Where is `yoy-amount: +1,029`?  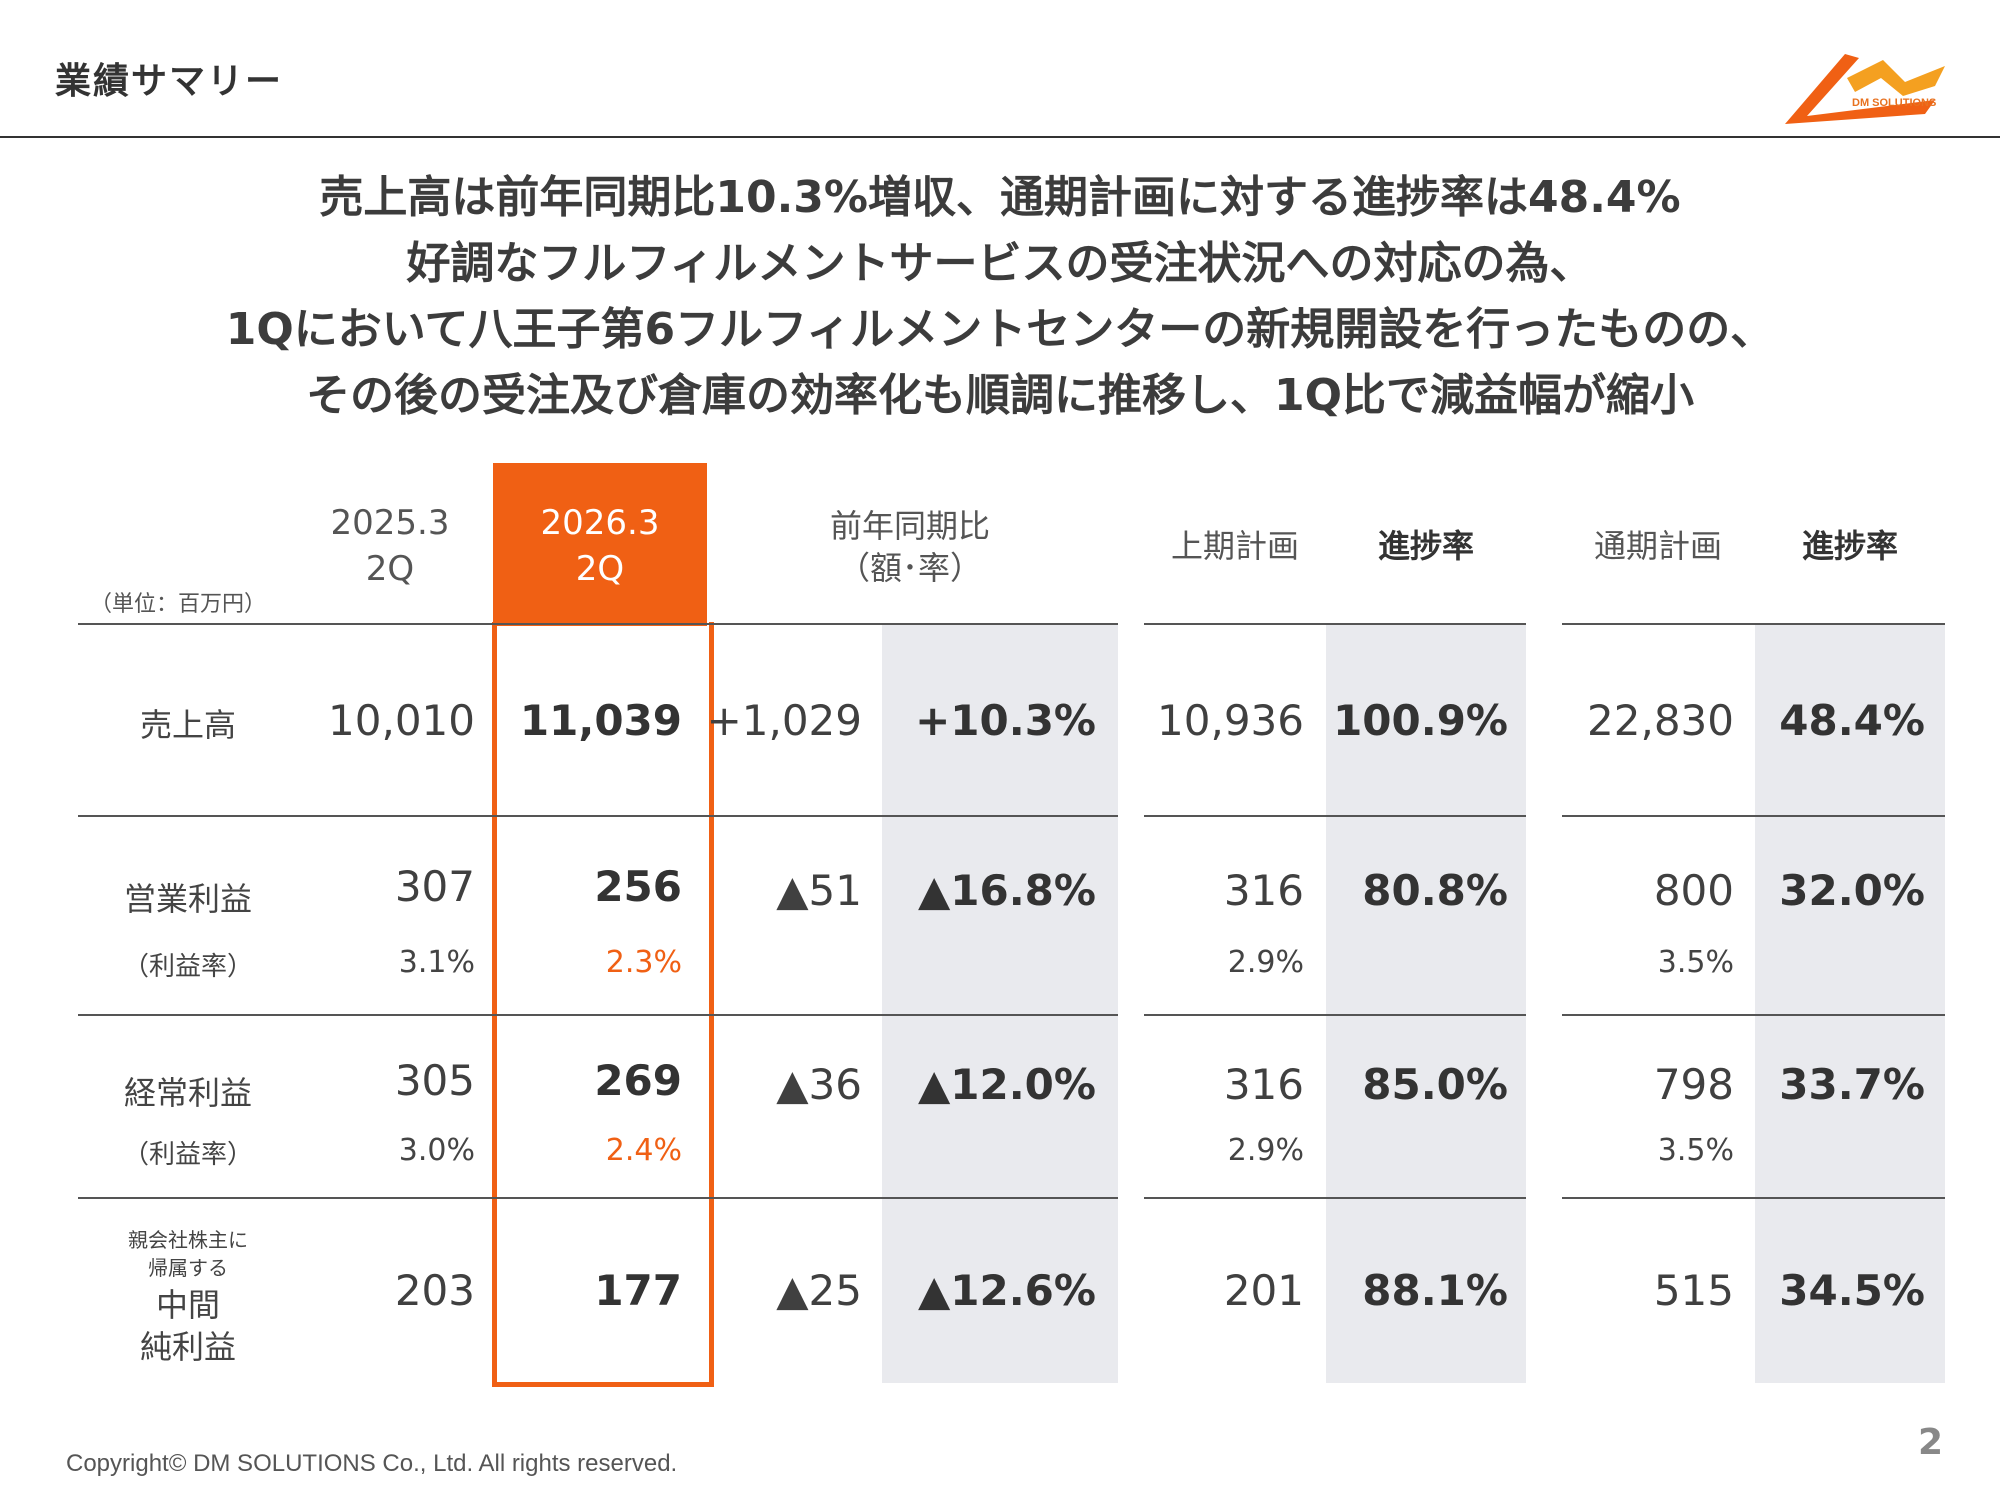
yoy-amount: +1,029 is located at coordinates (784, 720).